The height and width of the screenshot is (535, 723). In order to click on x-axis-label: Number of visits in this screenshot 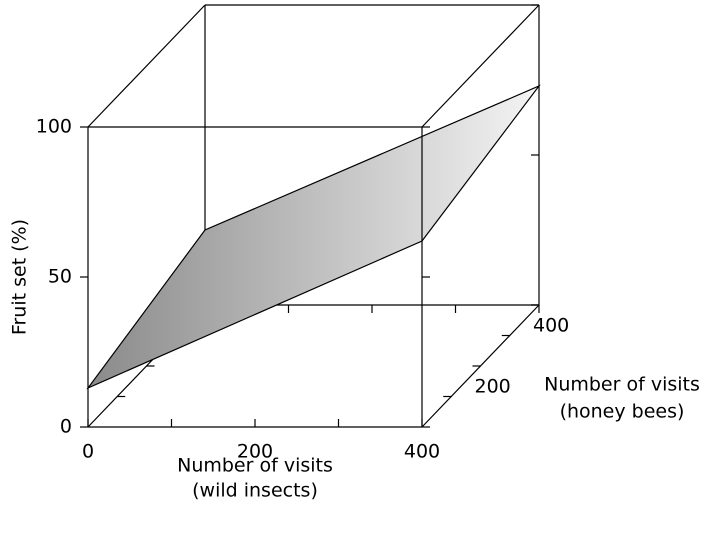, I will do `click(255, 466)`.